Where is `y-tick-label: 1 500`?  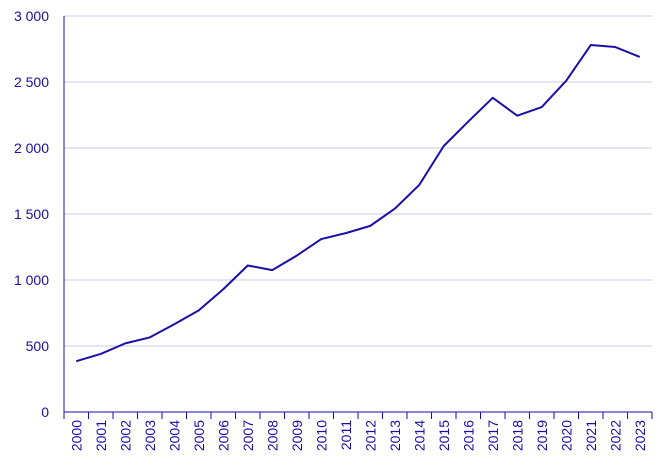
y-tick-label: 1 500 is located at coordinates (31, 214).